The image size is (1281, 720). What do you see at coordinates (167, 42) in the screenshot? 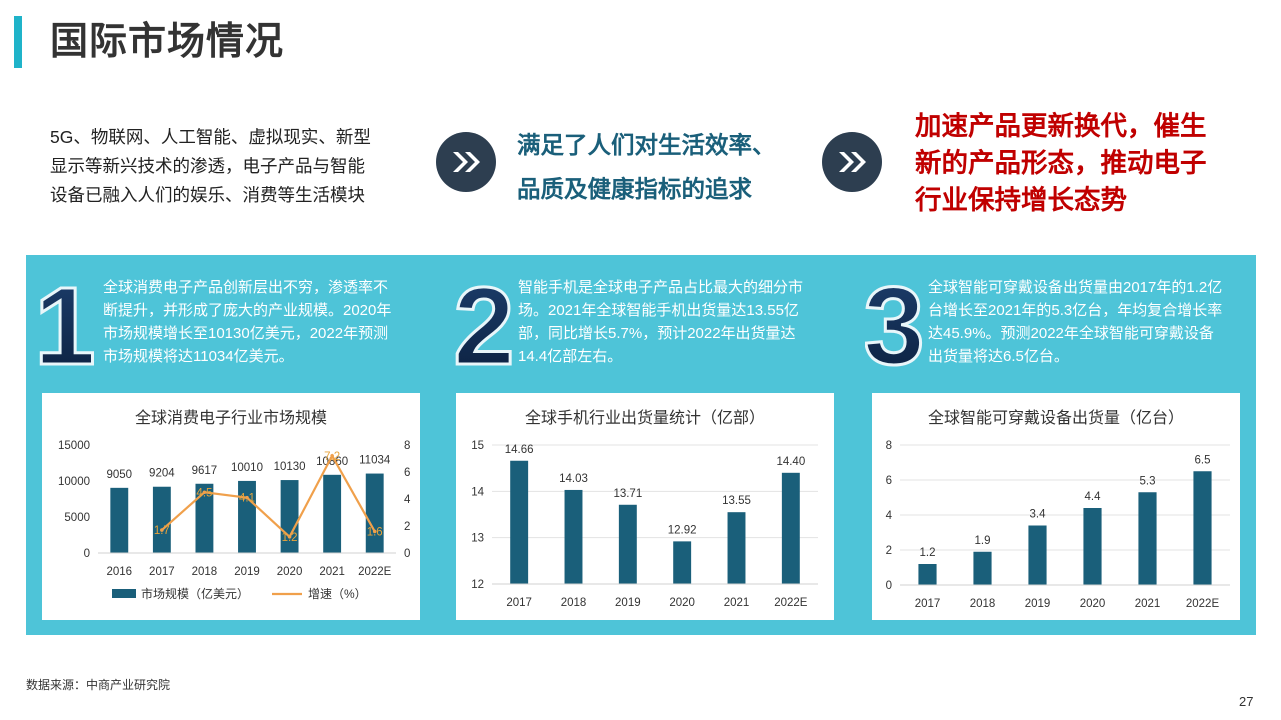
I see `page-title: 国际市场情况` at bounding box center [167, 42].